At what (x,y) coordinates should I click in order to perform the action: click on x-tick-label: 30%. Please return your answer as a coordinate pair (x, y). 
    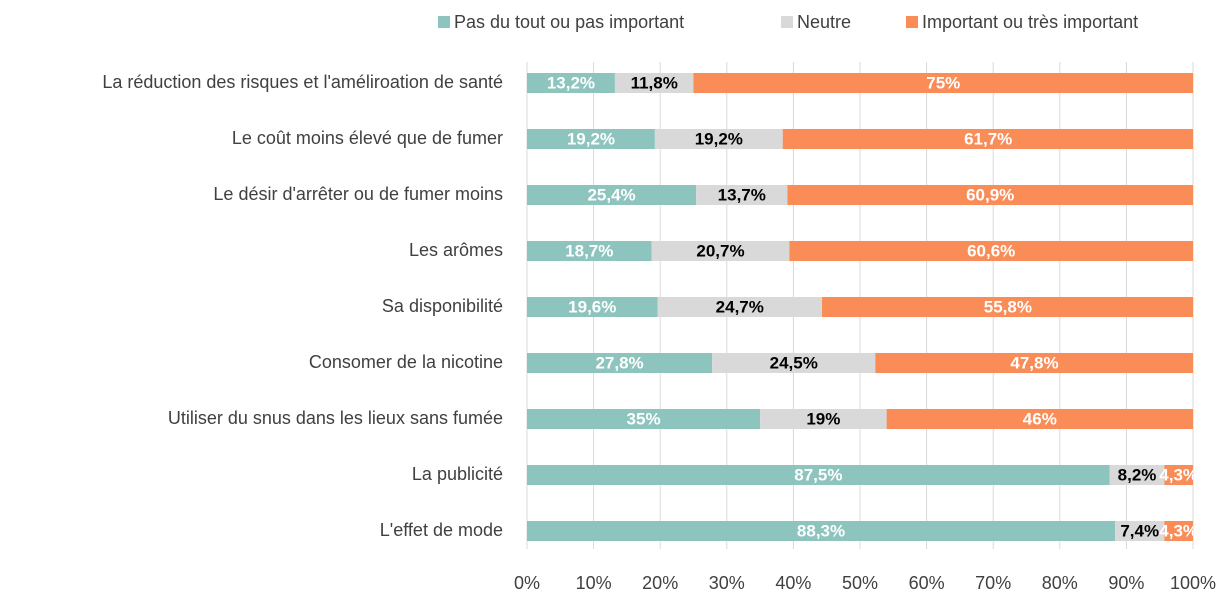
    Looking at the image, I should click on (727, 583).